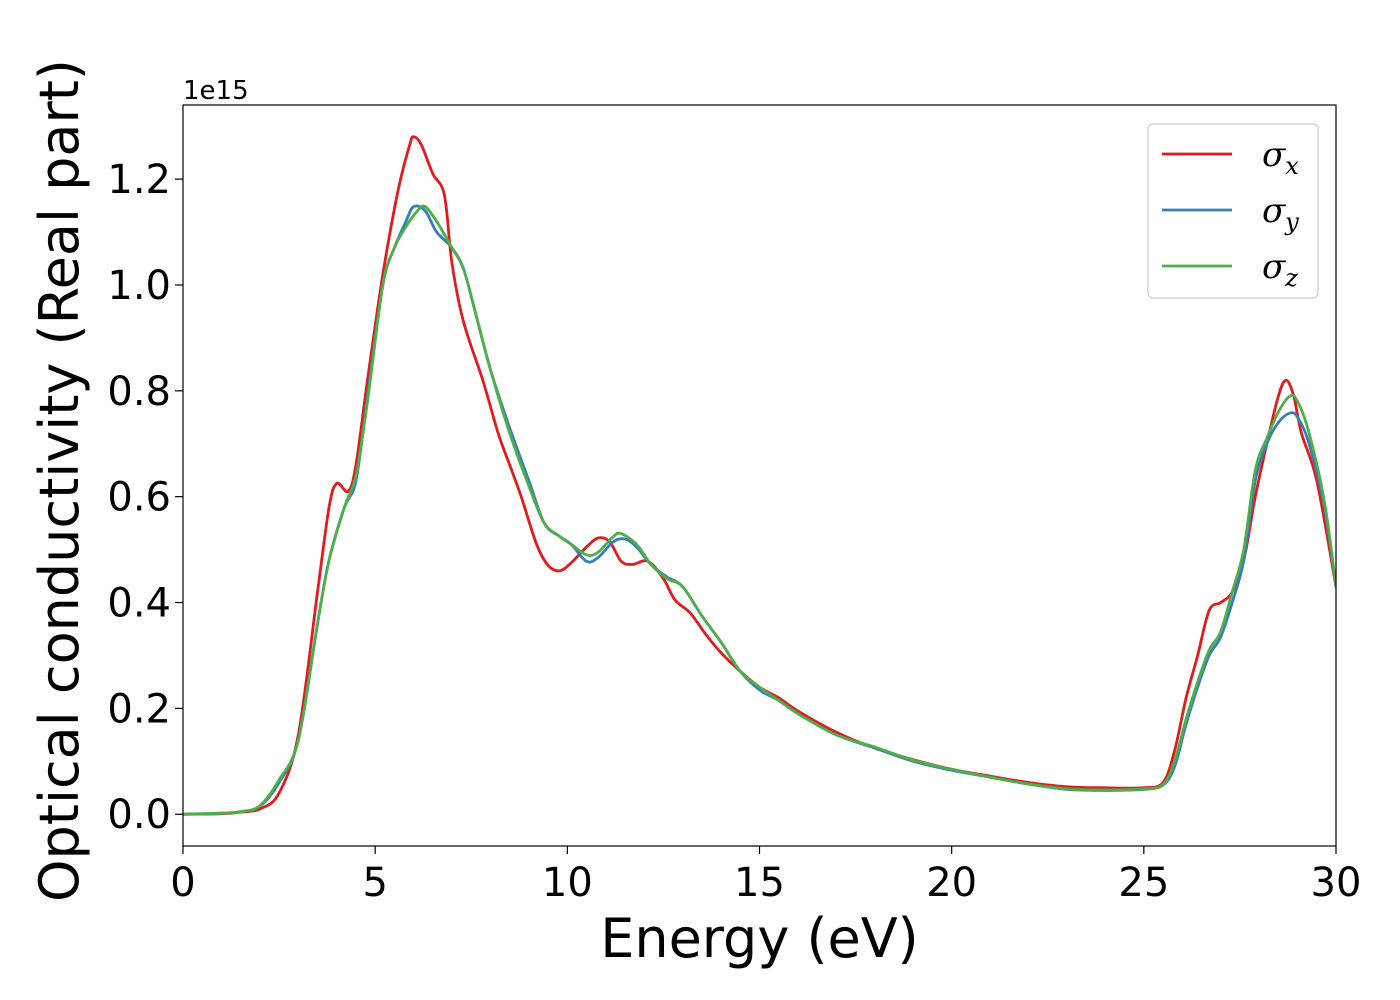  What do you see at coordinates (59, 480) in the screenshot?
I see `y-axis-label: Optical conductivity (Real part)` at bounding box center [59, 480].